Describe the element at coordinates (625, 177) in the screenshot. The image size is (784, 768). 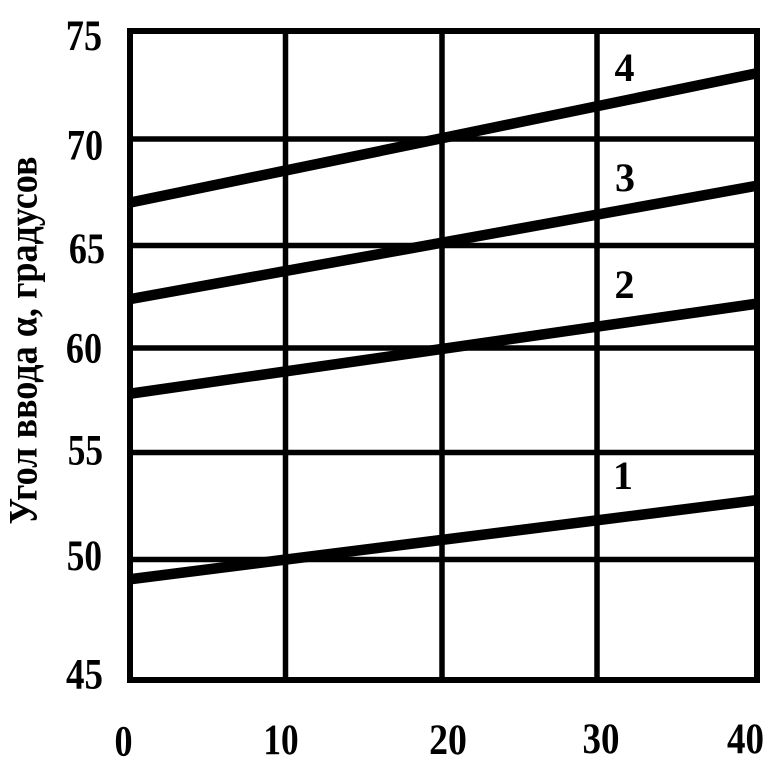
I see `svg-text: 3` at that location.